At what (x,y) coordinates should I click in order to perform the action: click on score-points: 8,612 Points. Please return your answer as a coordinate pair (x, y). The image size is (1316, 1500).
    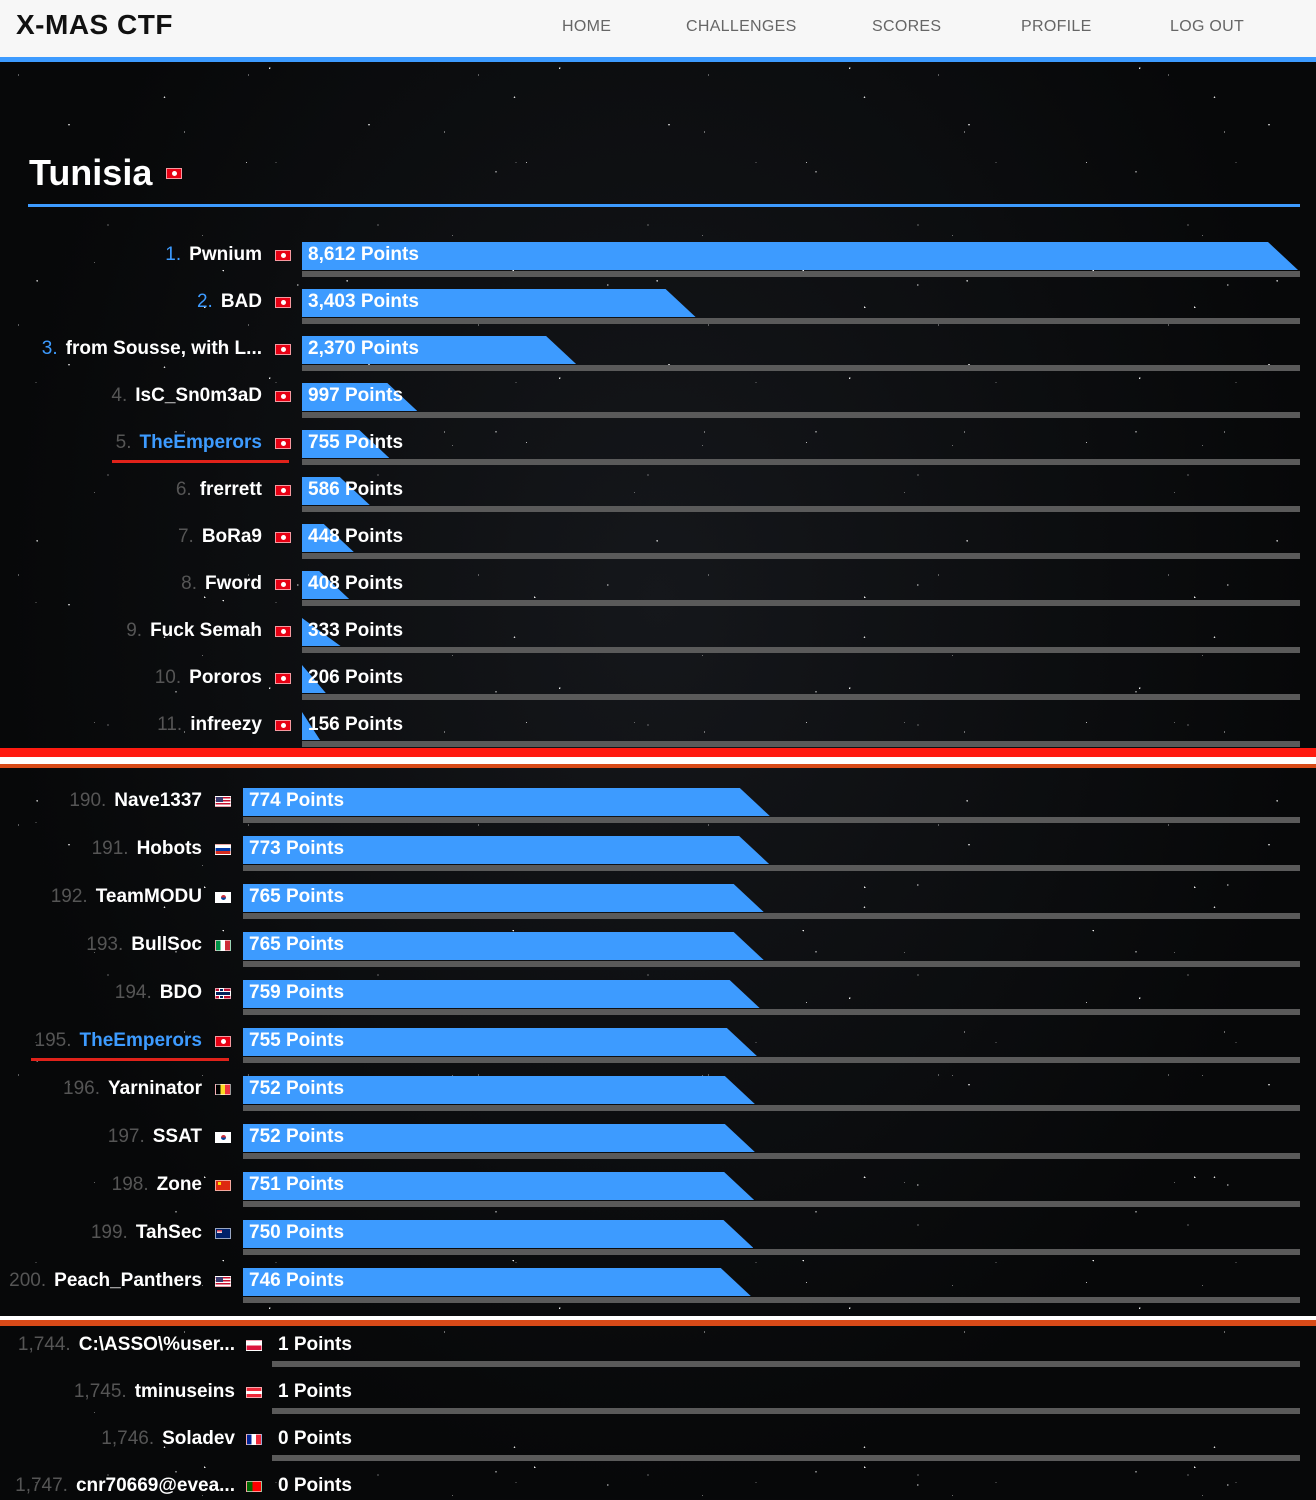
    Looking at the image, I should click on (363, 254).